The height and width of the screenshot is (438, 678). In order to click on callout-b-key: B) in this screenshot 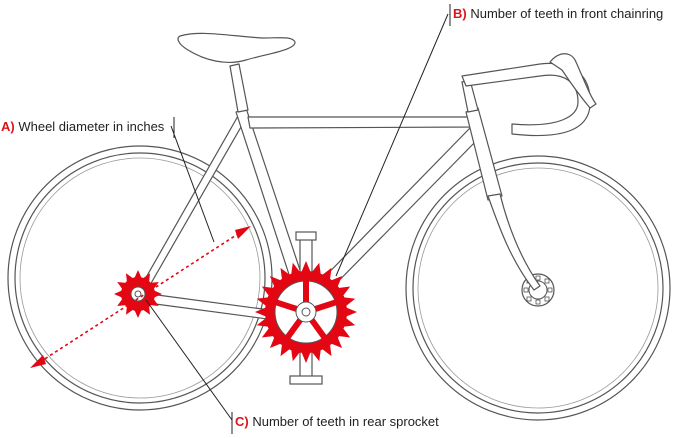, I will do `click(460, 13)`.